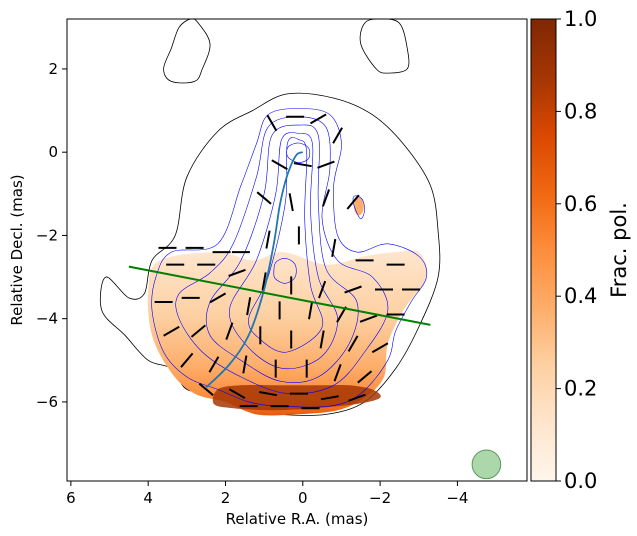 This screenshot has width=637, height=536. Describe the element at coordinates (53, 69) in the screenshot. I see `y-tick-label: 2` at that location.